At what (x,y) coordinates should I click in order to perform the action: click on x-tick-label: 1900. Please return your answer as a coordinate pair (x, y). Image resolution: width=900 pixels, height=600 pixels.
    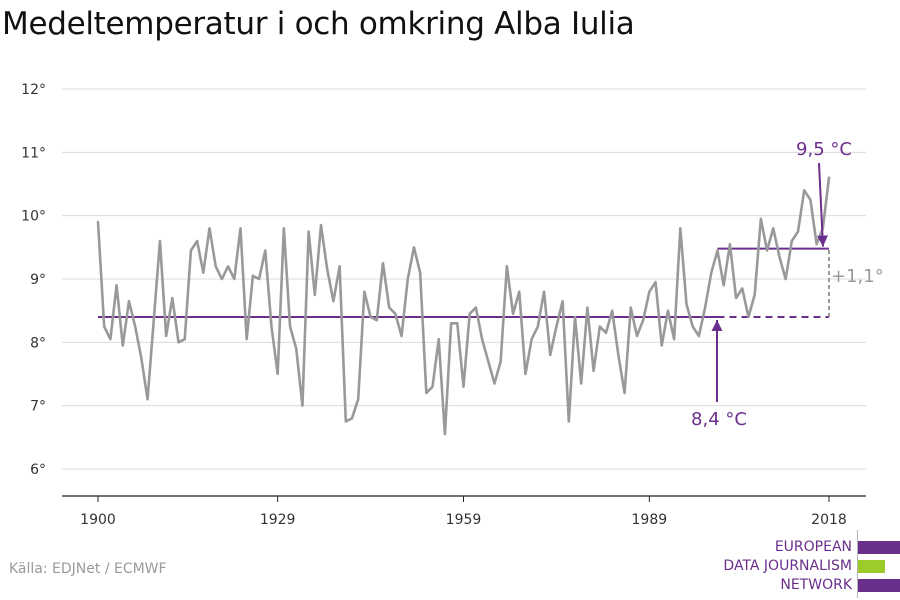
    Looking at the image, I should click on (98, 520).